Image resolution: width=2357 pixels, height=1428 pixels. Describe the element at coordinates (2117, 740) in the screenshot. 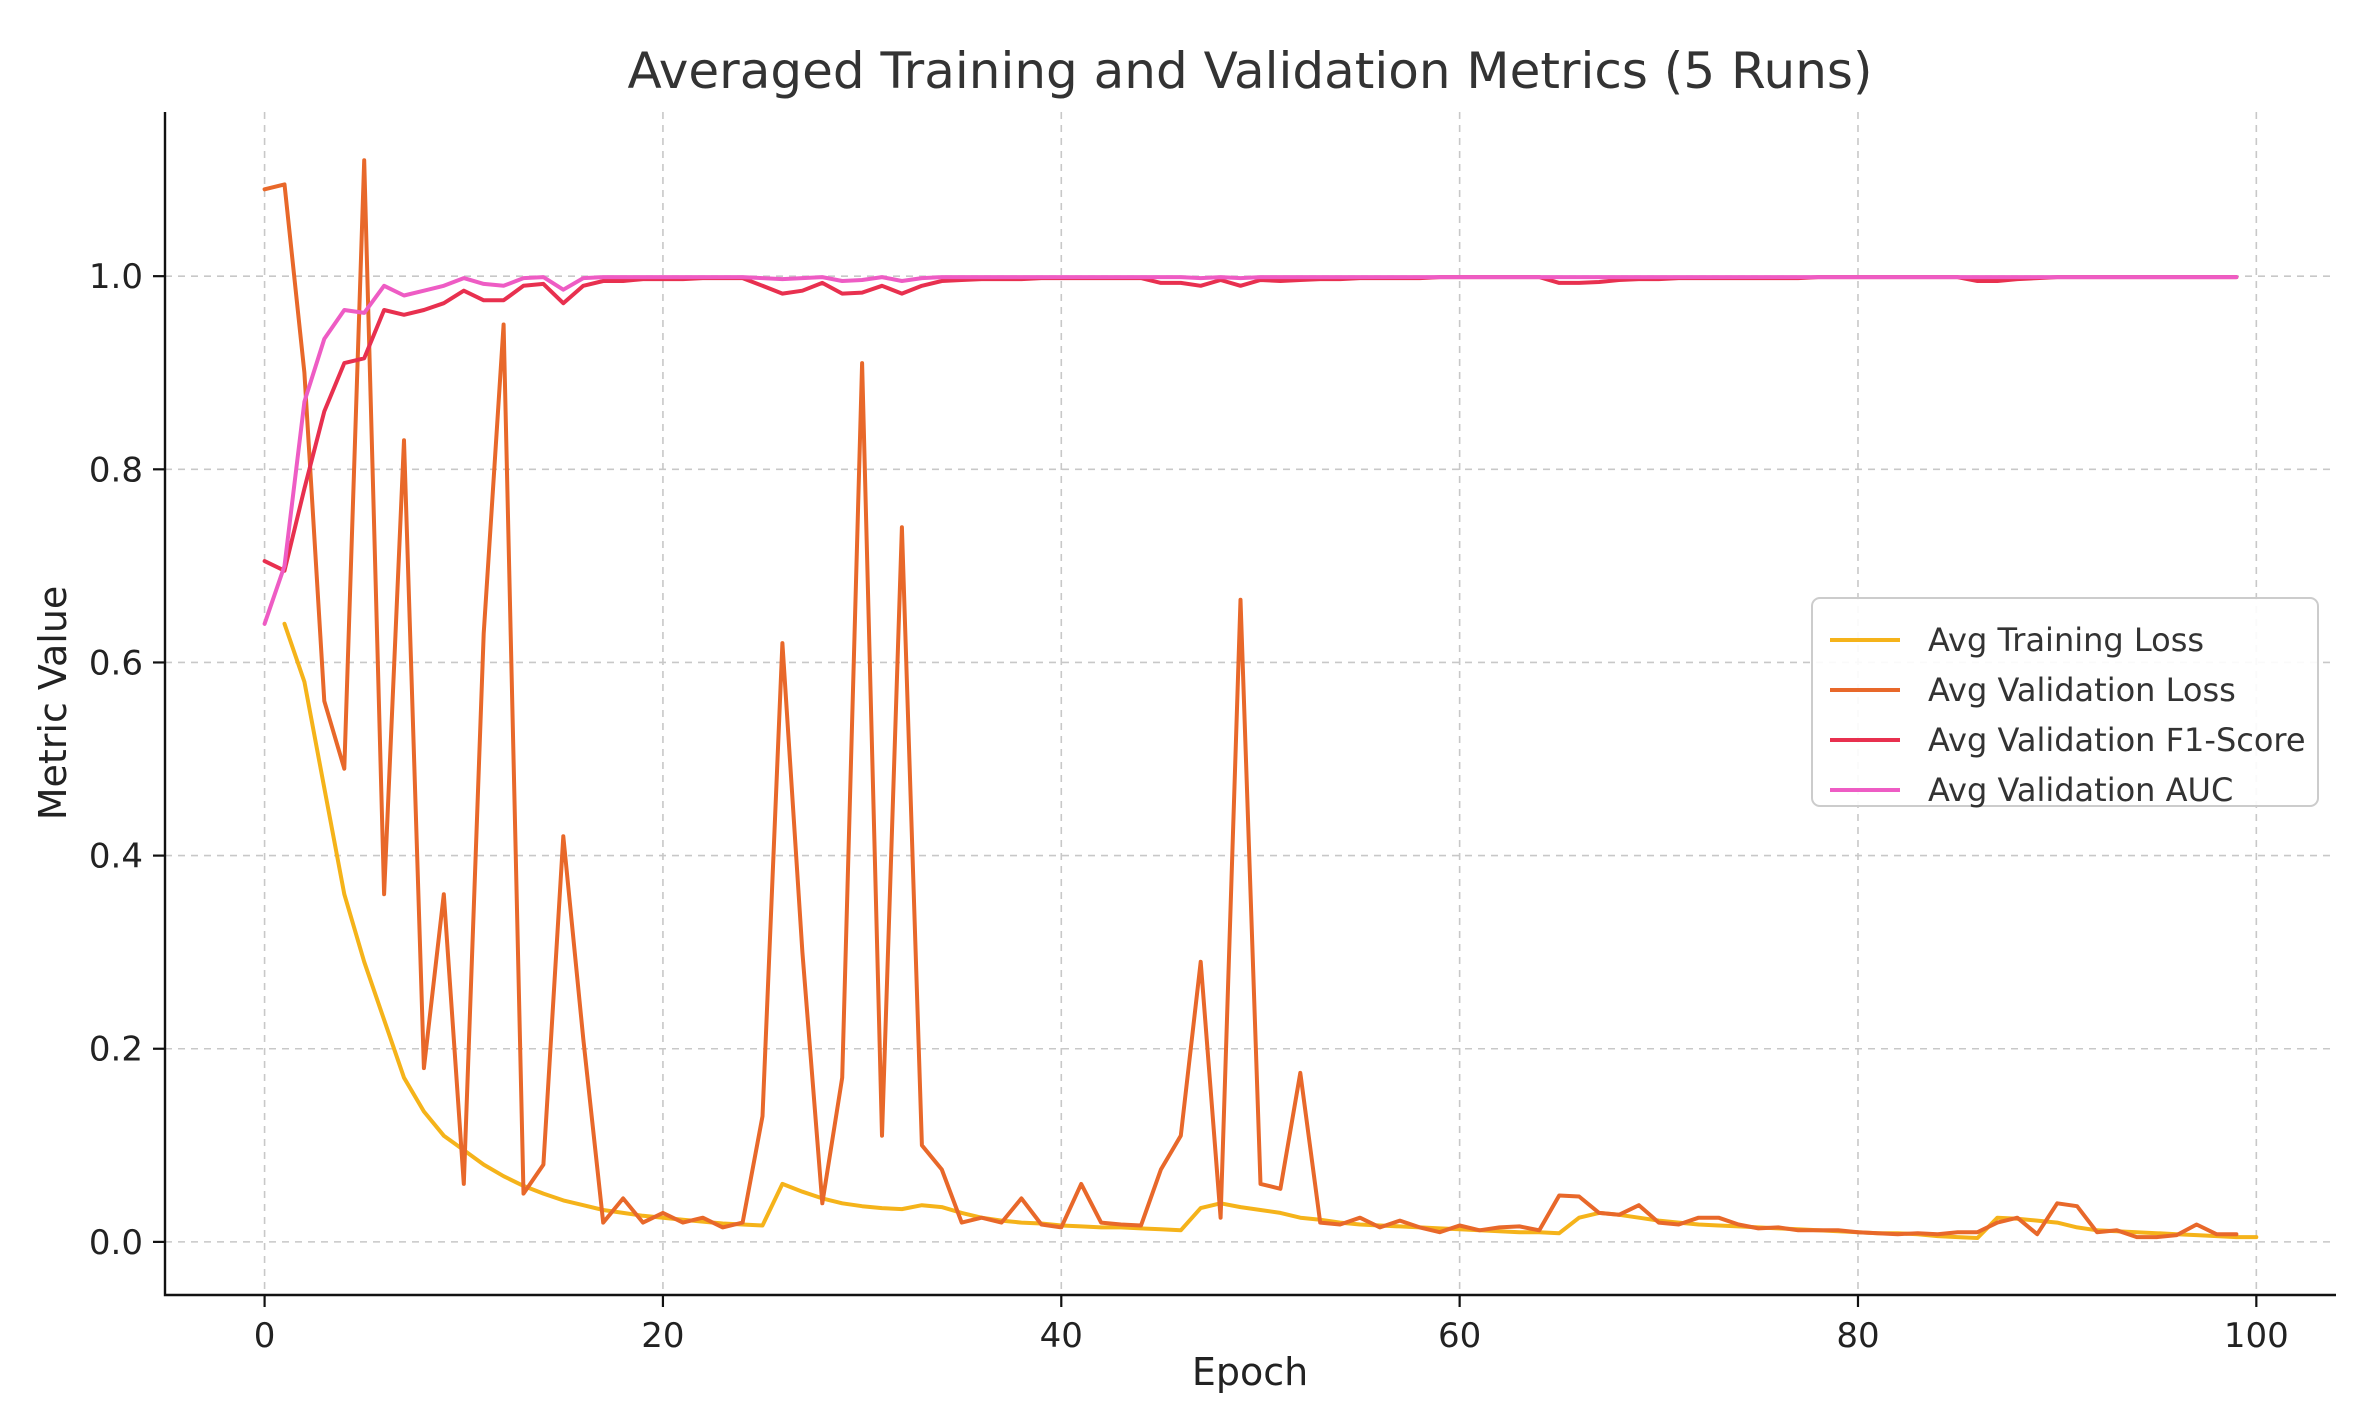

I see `legend-label-avg-validation-f1-score: Avg Validation F1-Score` at that location.